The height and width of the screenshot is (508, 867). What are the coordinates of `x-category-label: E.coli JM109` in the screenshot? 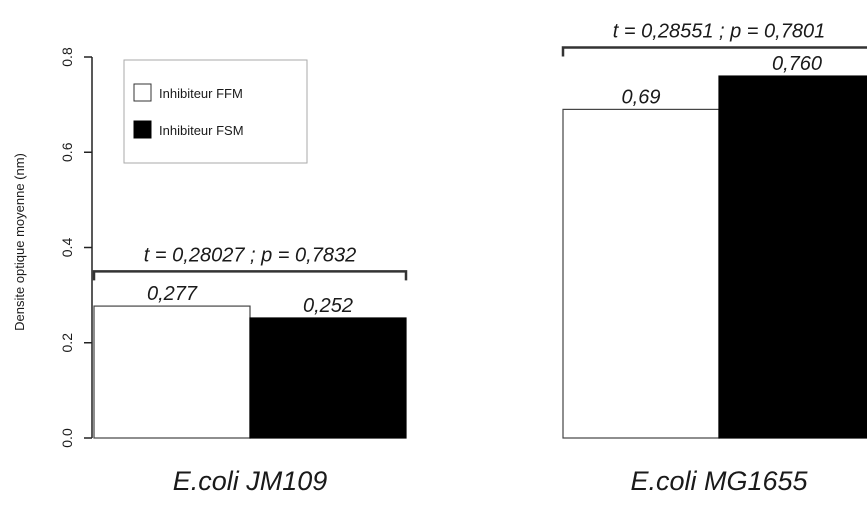 It's located at (250, 481).